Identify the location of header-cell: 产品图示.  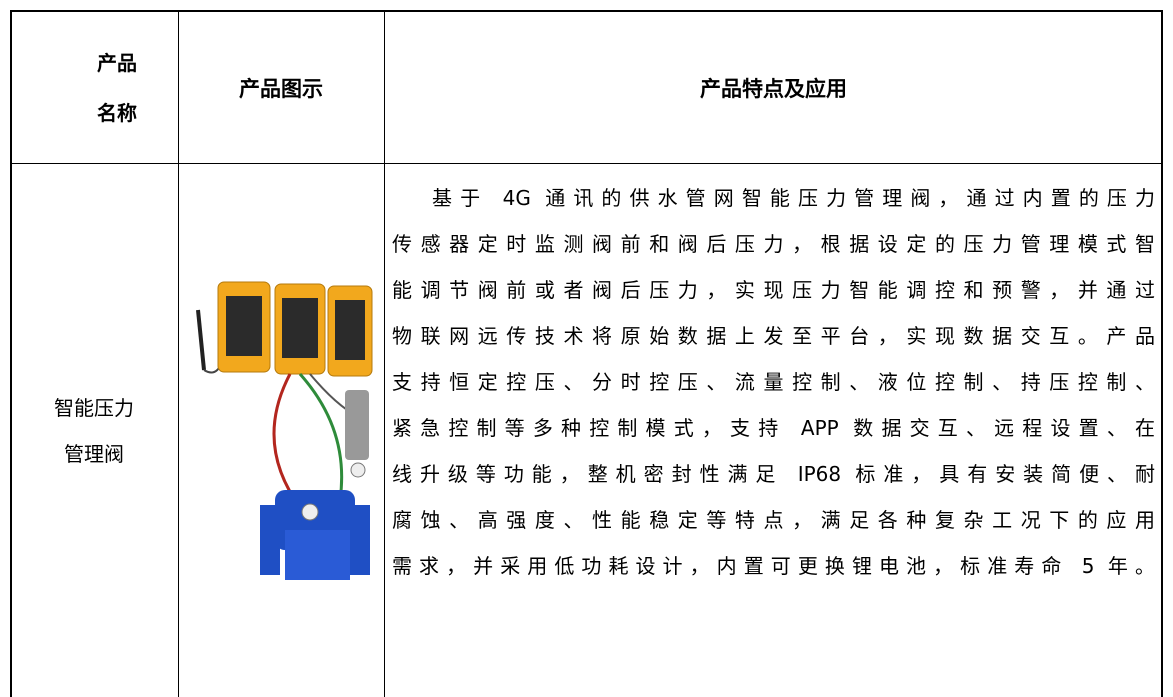
(281, 87).